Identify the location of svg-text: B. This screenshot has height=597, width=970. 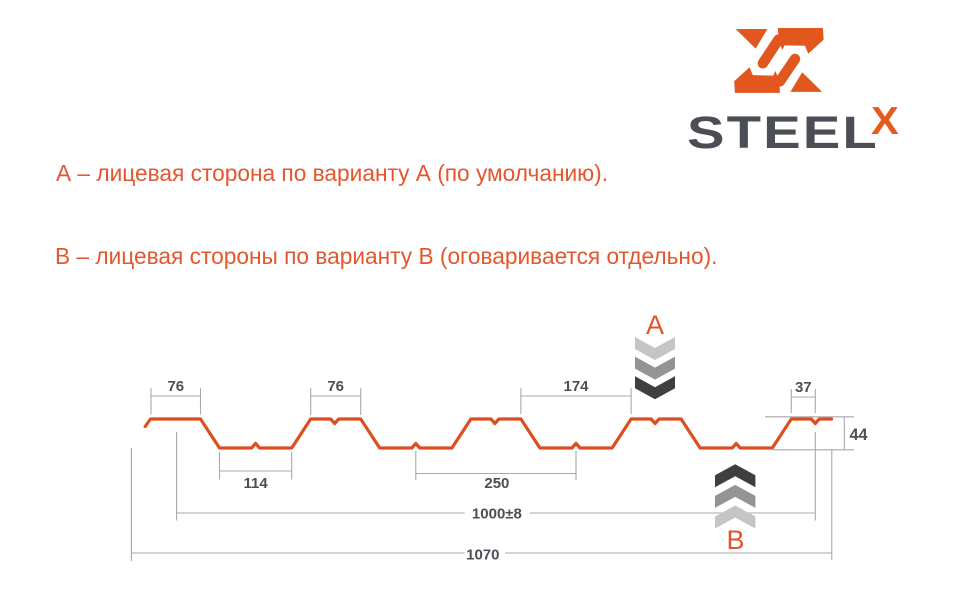
(735, 540).